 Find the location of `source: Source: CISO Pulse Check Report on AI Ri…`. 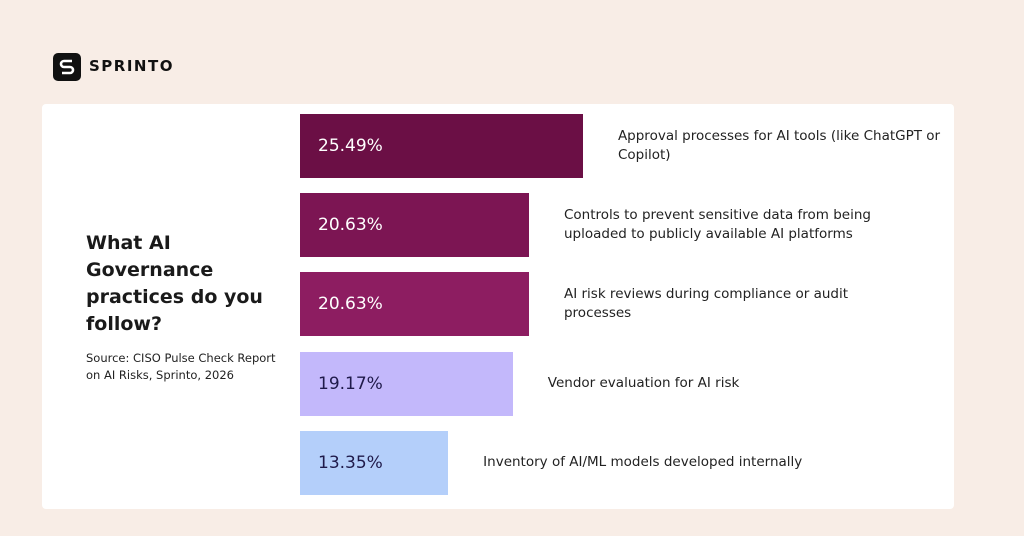

source: Source: CISO Pulse Check Report on AI Ri… is located at coordinates (181, 366).